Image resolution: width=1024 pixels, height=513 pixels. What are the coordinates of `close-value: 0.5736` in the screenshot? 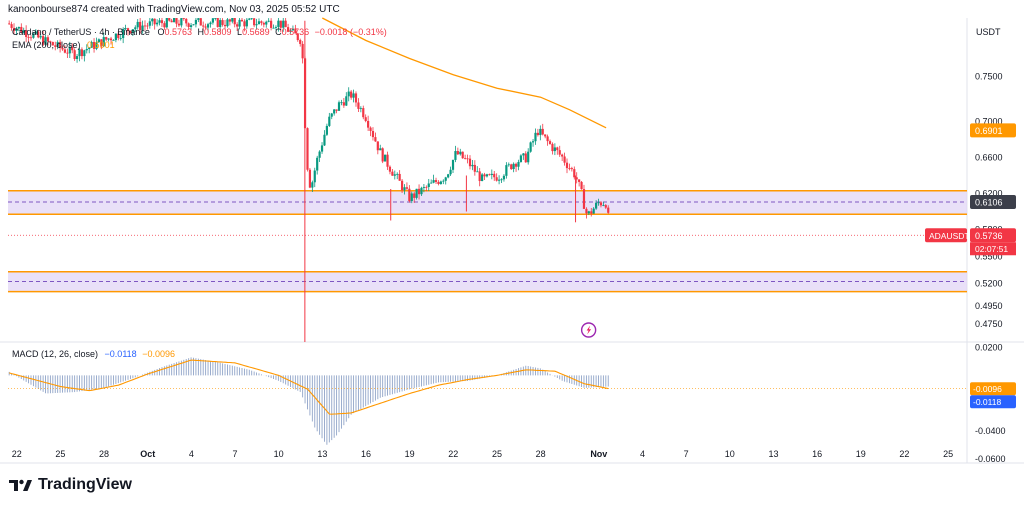 It's located at (295, 32).